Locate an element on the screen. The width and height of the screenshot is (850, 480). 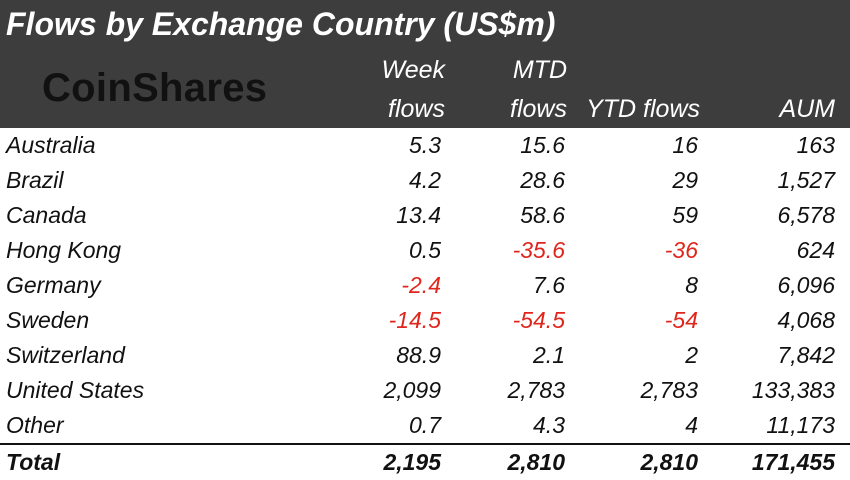
mtd-value-cell: -54.5 is located at coordinates (538, 320).